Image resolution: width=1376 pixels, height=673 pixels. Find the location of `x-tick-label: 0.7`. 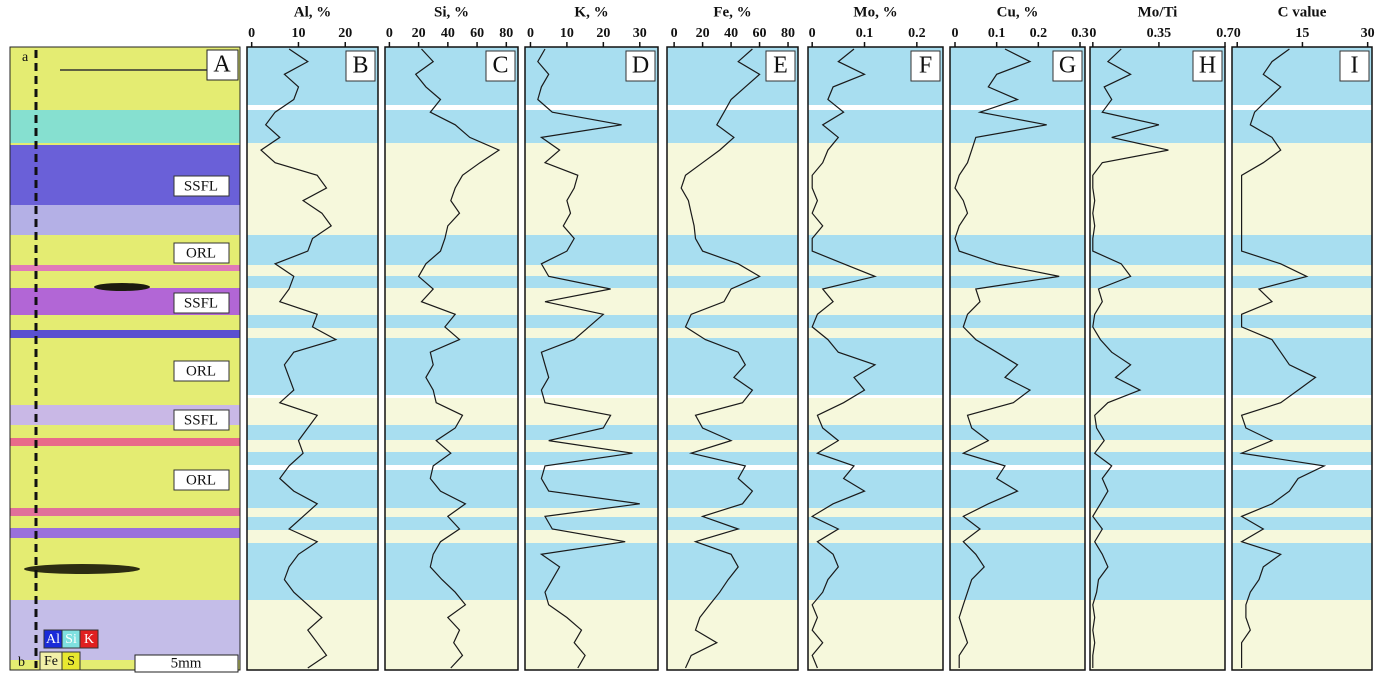

x-tick-label: 0.7 is located at coordinates (1225, 33).